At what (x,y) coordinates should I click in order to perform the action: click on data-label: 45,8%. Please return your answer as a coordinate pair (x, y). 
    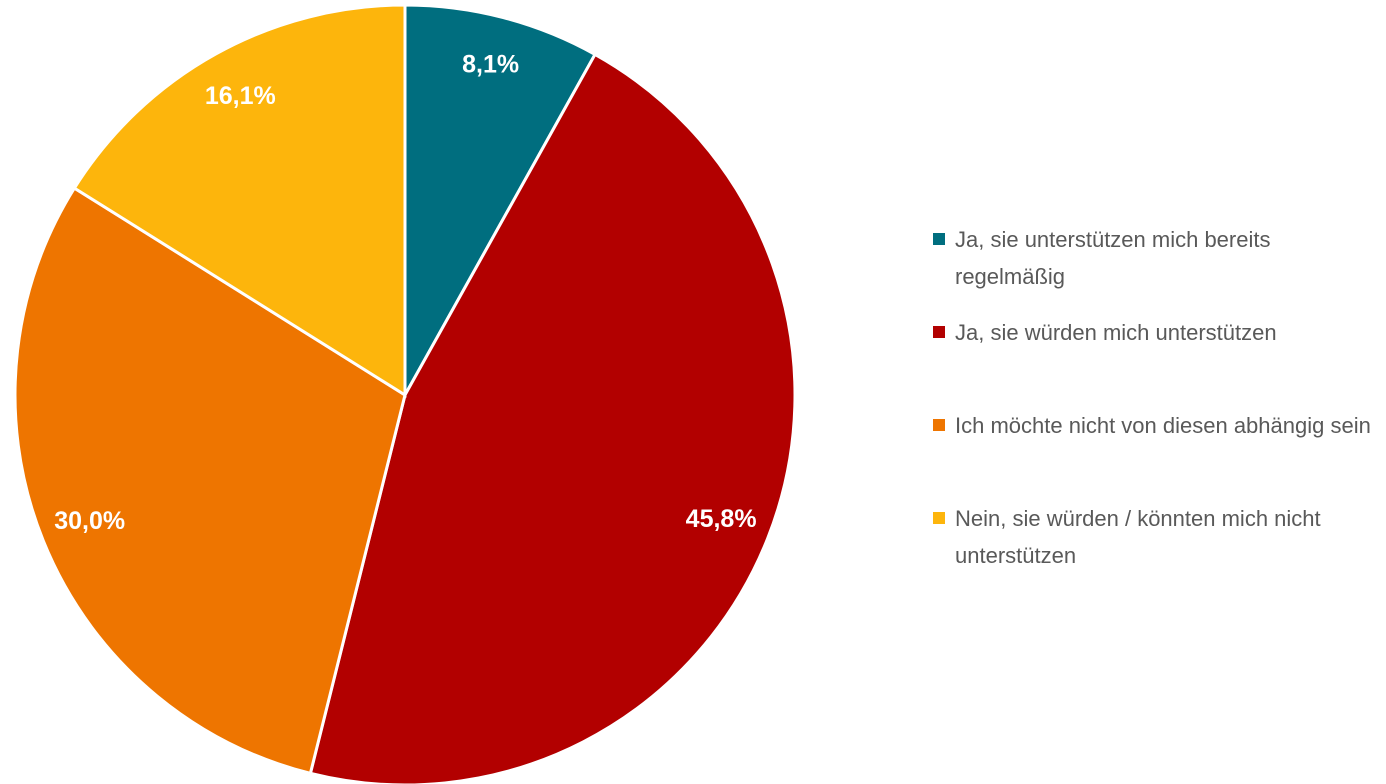
    Looking at the image, I should click on (721, 519).